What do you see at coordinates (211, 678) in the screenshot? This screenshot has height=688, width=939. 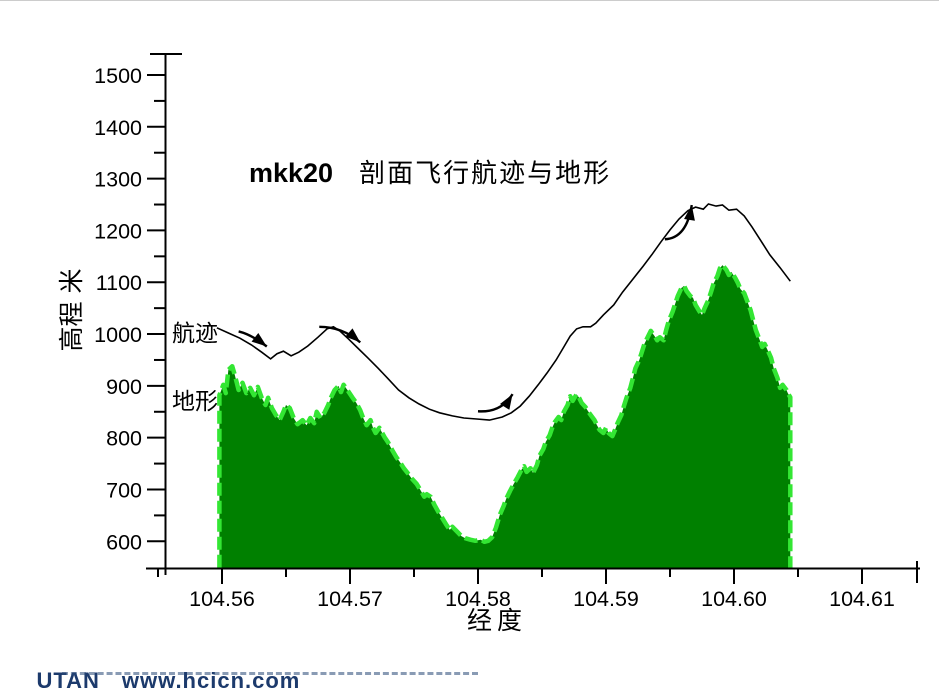 I see `watermark-site: www.hcicn.com` at bounding box center [211, 678].